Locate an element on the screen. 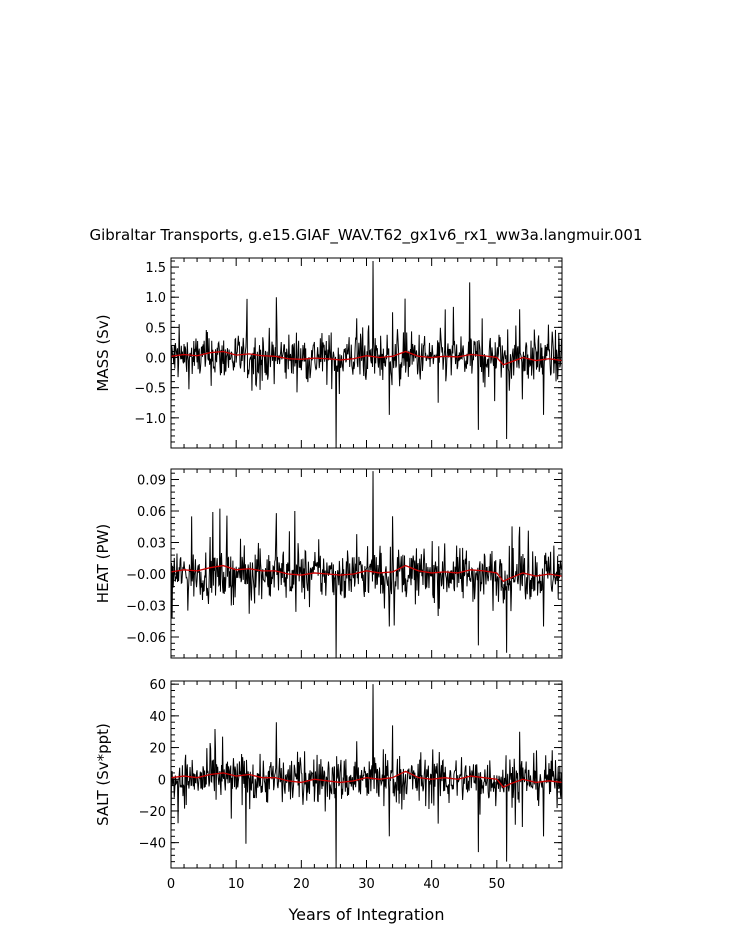 This screenshot has width=733, height=945. x-tick-label: 20 is located at coordinates (301, 884).